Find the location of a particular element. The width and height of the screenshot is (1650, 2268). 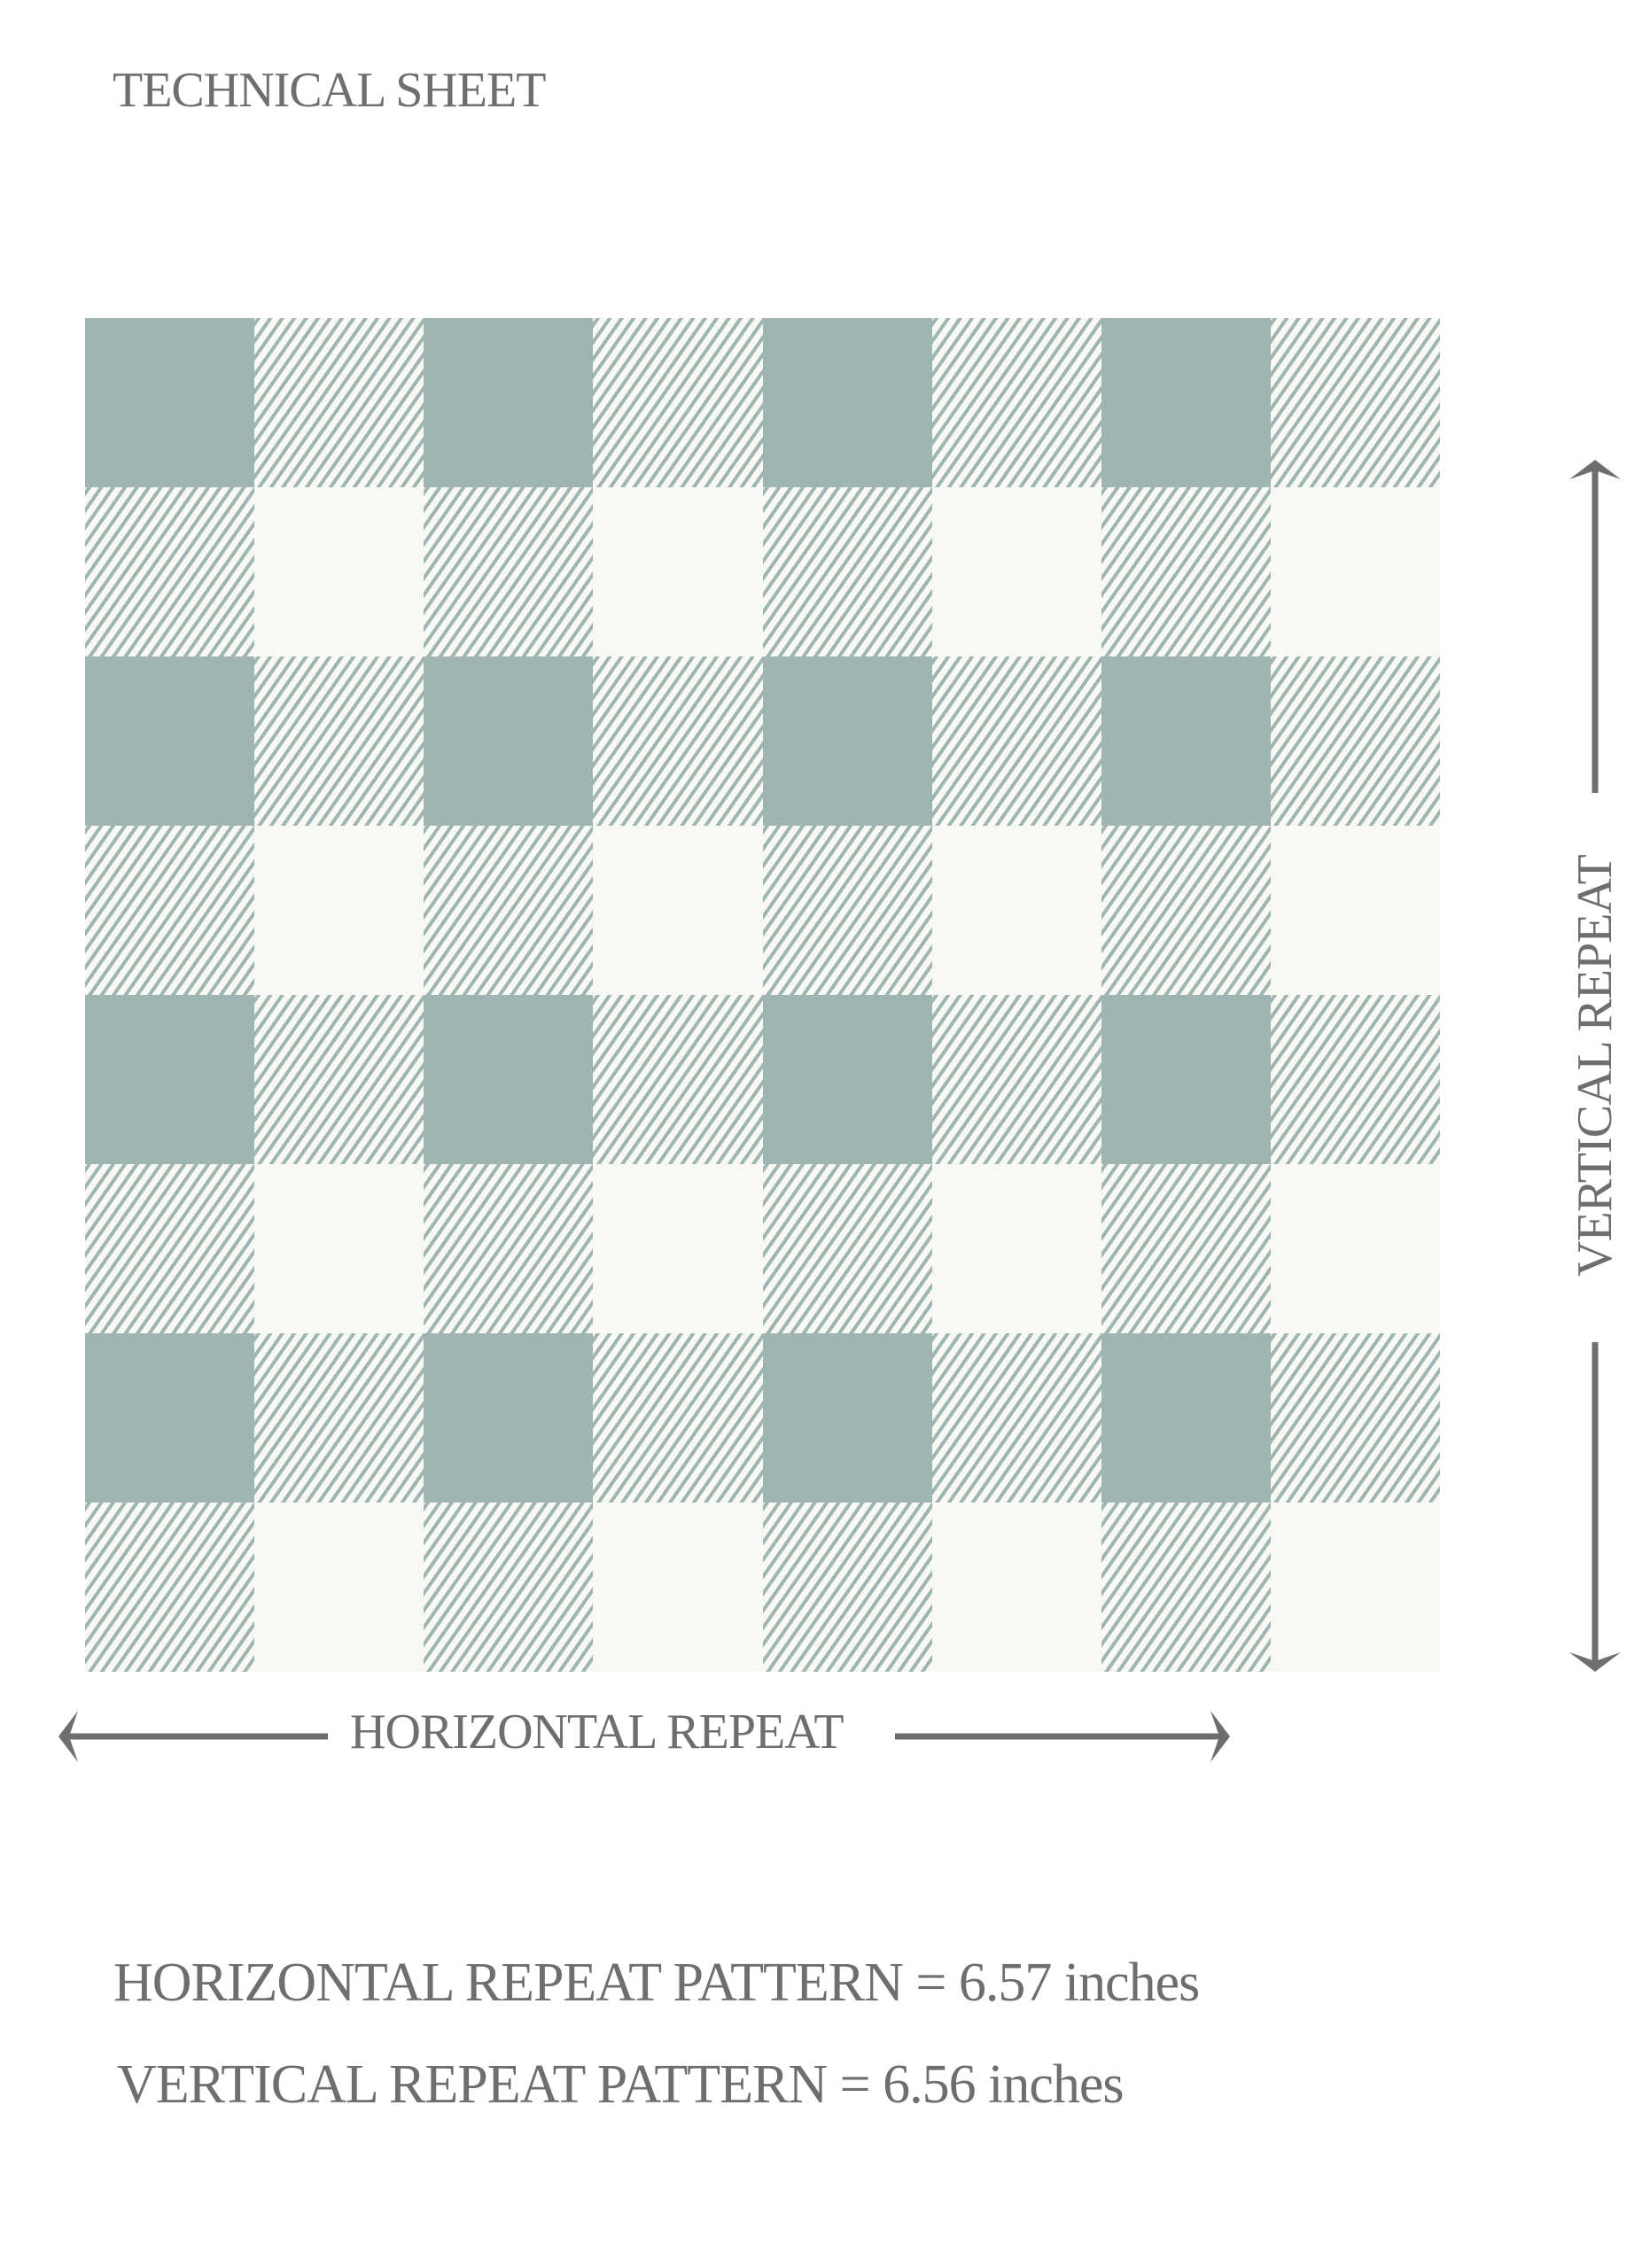

page-title: TECHNICAL SHEET is located at coordinates (329, 90).